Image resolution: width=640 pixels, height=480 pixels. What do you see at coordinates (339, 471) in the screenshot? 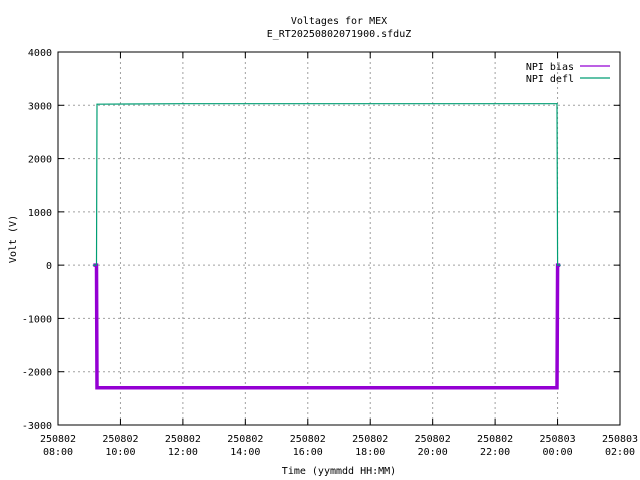
I see `x-axis-label: Time (yymmdd HH:MM)` at bounding box center [339, 471].